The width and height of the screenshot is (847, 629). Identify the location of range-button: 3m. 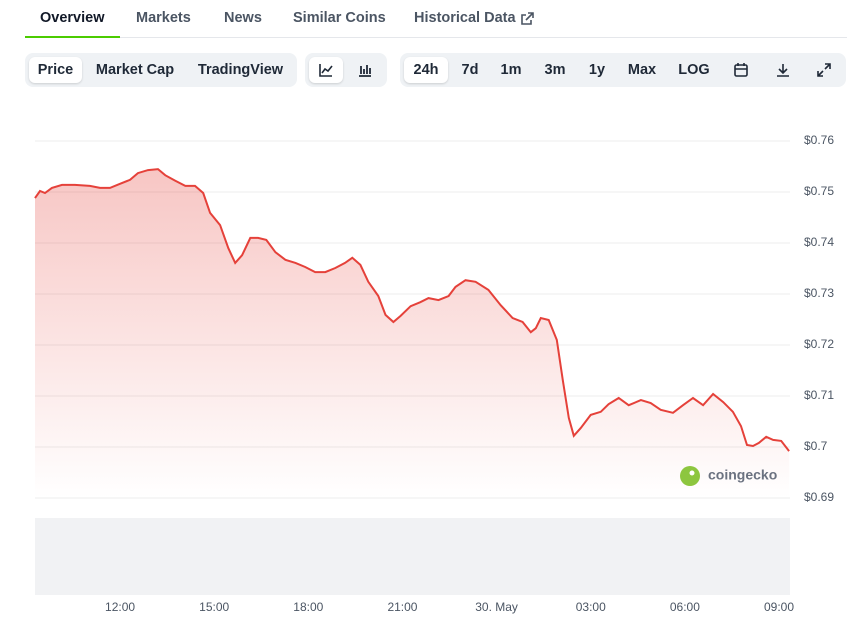
(555, 70).